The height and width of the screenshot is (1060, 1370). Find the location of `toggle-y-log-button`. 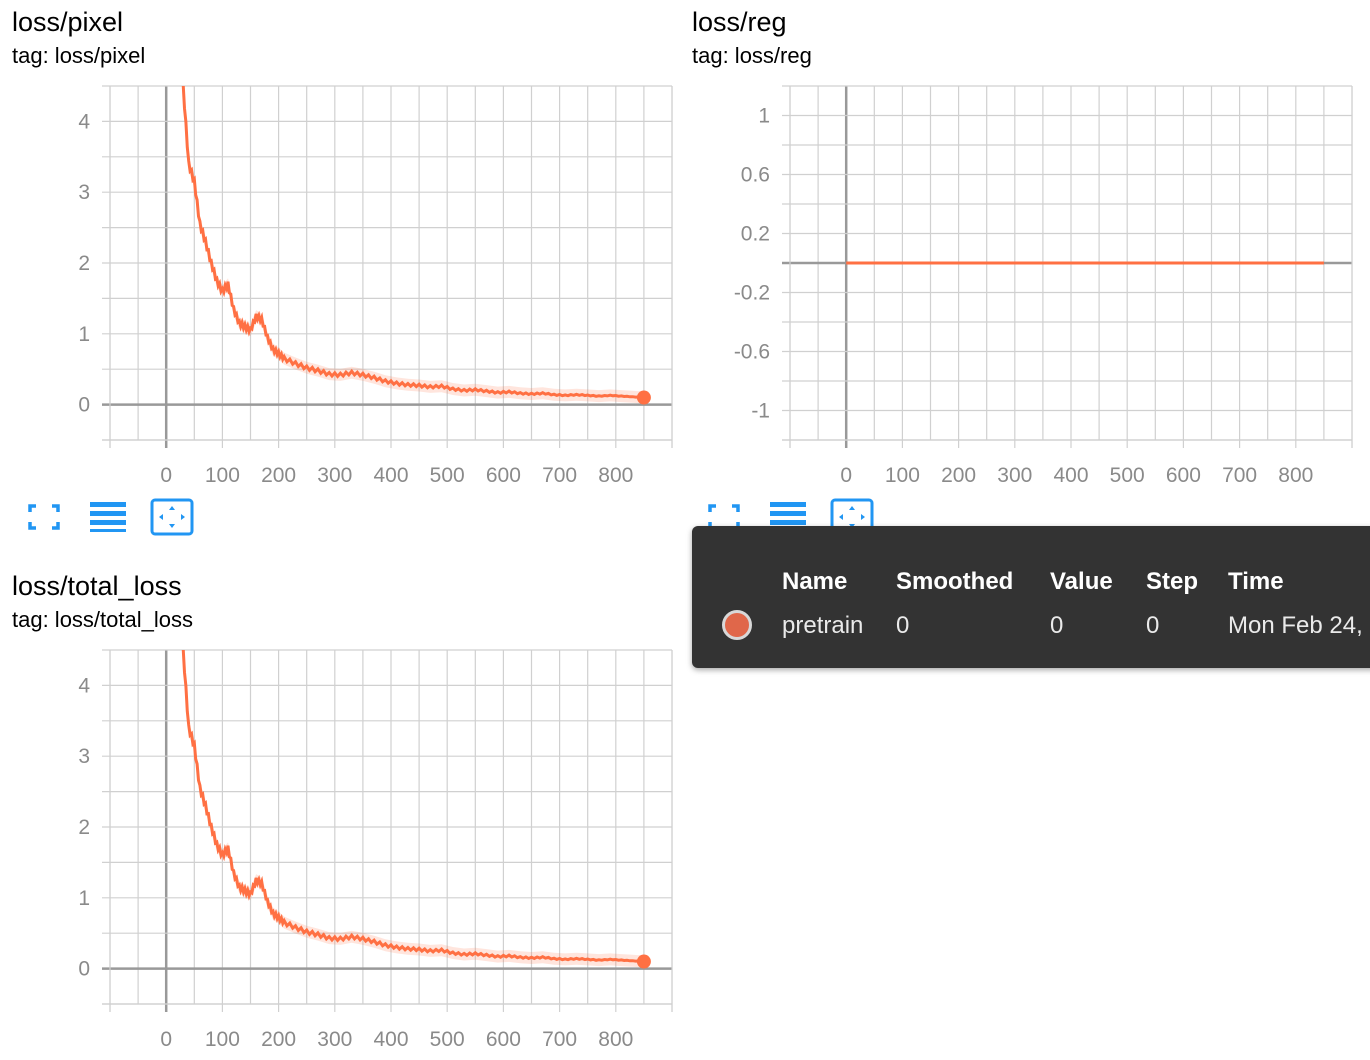

toggle-y-log-button is located at coordinates (108, 517).